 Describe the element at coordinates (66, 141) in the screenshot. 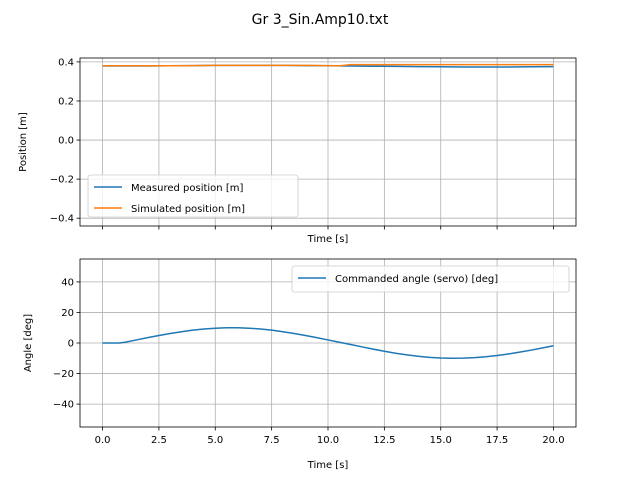

I see `y-tick-label: 0.0` at that location.